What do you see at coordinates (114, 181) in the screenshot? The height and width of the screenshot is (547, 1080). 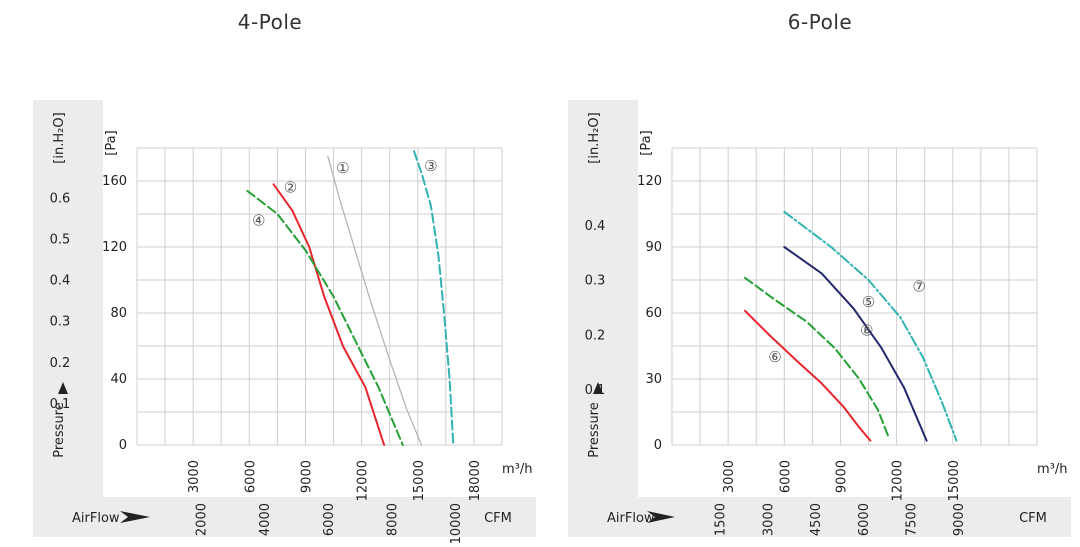 I see `y-tick-label: 160` at bounding box center [114, 181].